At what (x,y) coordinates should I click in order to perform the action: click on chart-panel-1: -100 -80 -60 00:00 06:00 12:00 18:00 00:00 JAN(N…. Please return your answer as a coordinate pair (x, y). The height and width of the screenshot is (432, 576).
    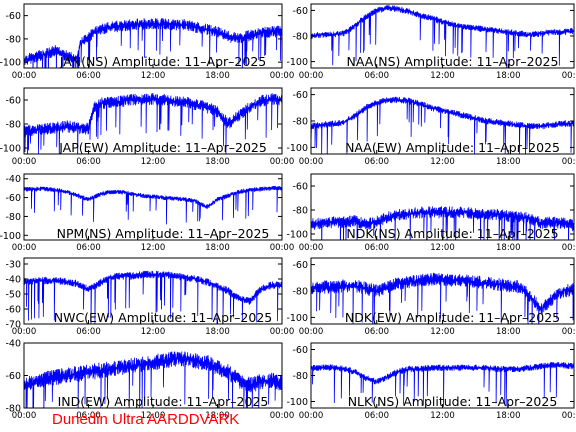
    Looking at the image, I should click on (147, 42).